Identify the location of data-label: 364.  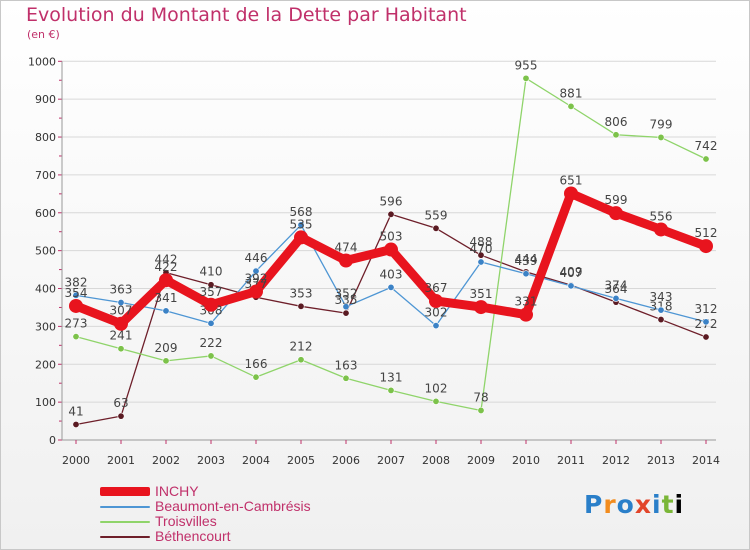
(616, 289).